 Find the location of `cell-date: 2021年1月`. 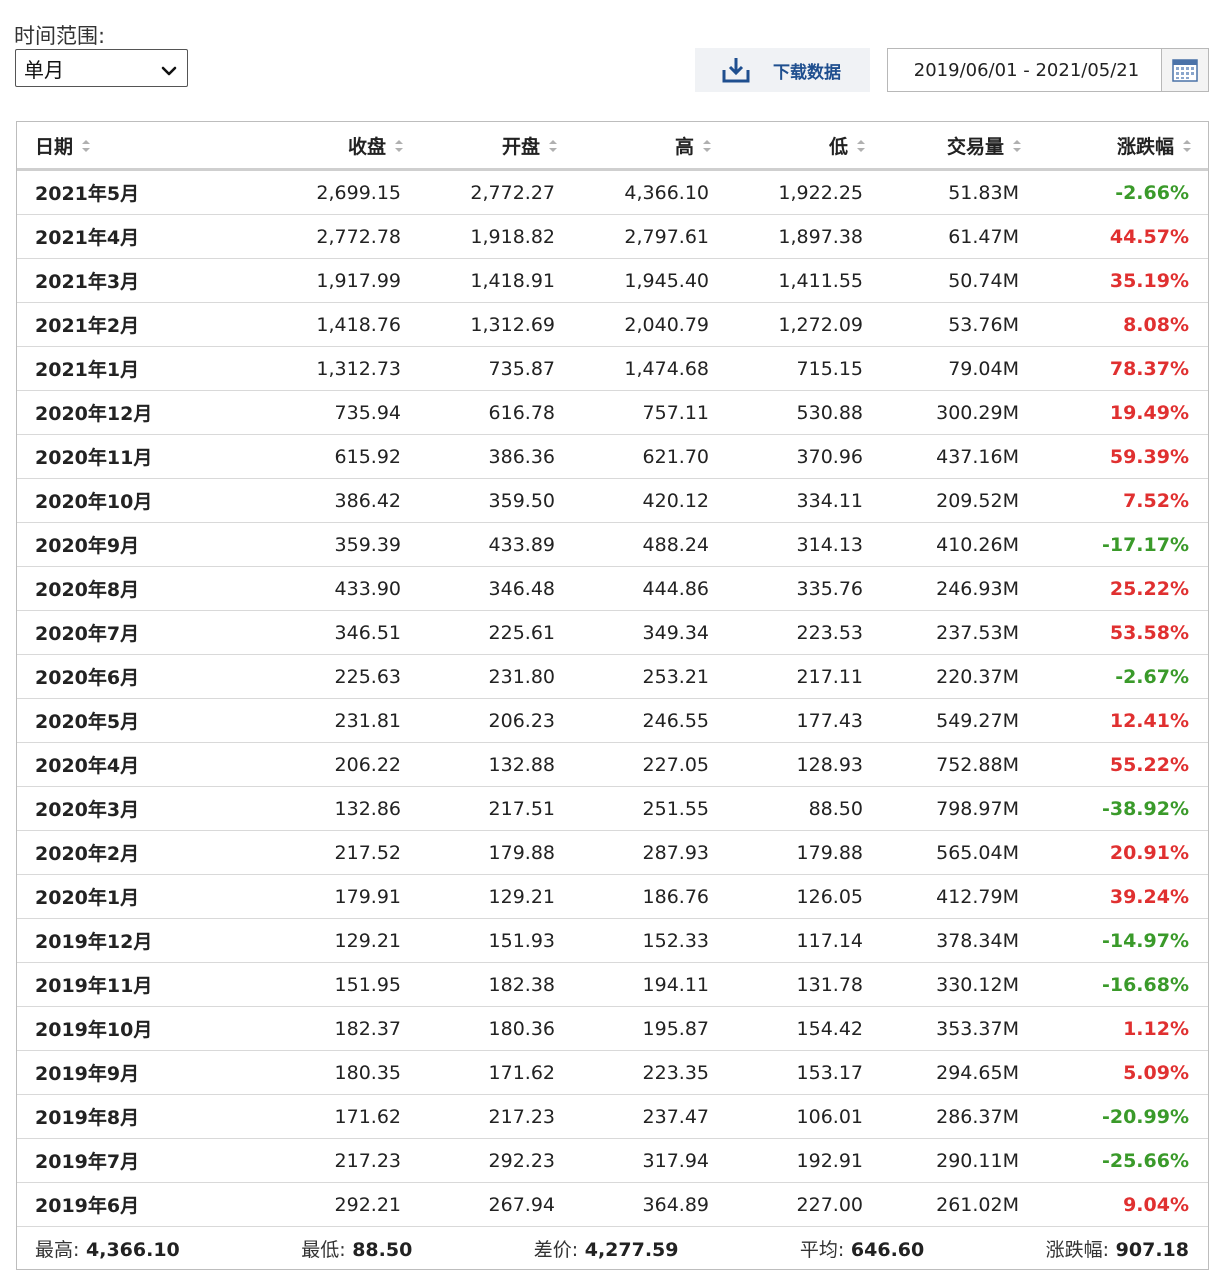

cell-date: 2021年1月 is located at coordinates (103, 368).